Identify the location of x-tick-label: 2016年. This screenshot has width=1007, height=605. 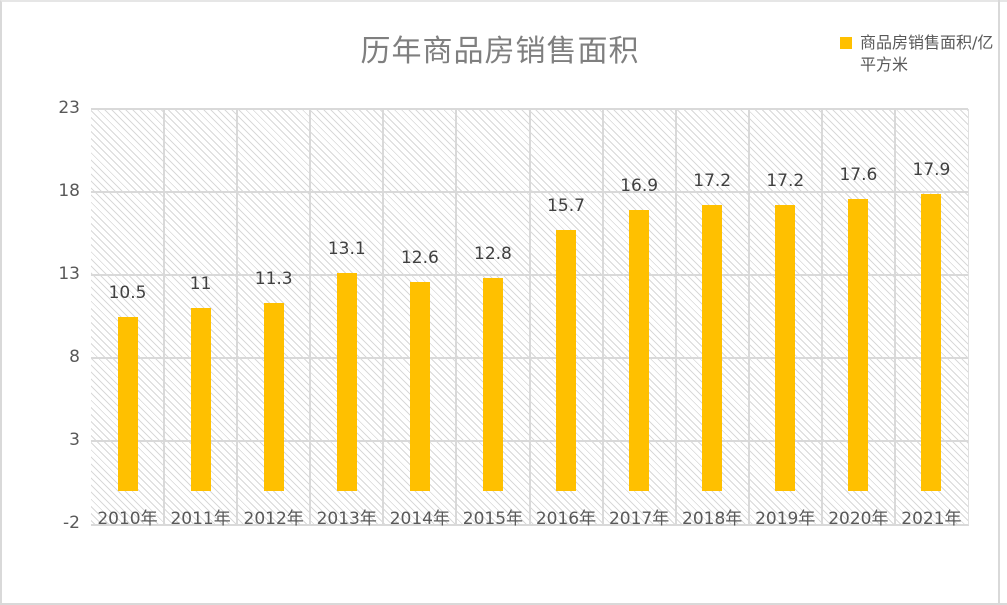
(566, 519).